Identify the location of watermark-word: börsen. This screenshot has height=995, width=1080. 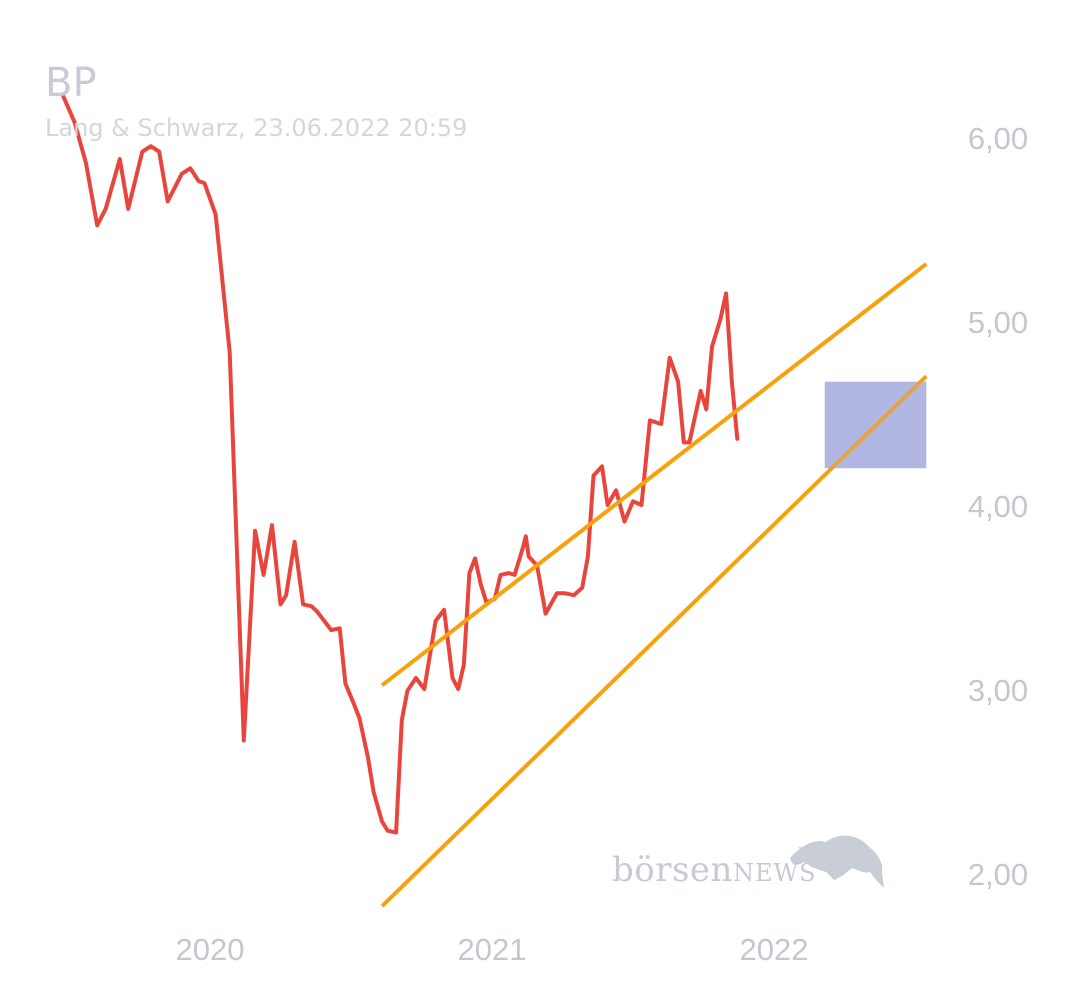
(672, 870).